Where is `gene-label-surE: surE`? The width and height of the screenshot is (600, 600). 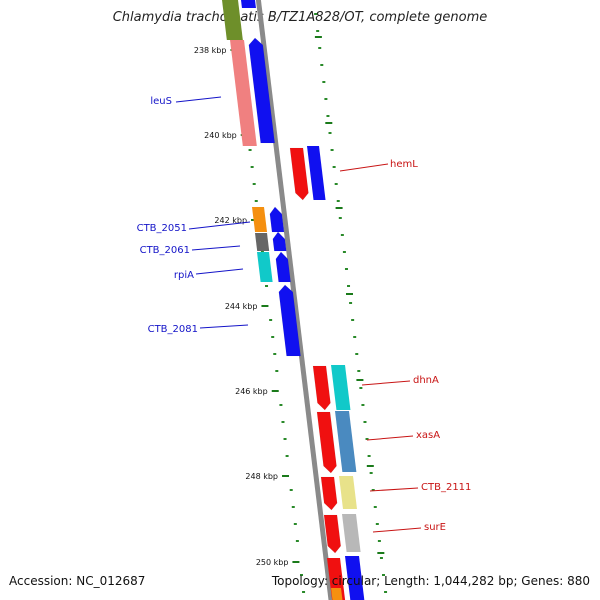 gene-label-surE: surE is located at coordinates (435, 527).